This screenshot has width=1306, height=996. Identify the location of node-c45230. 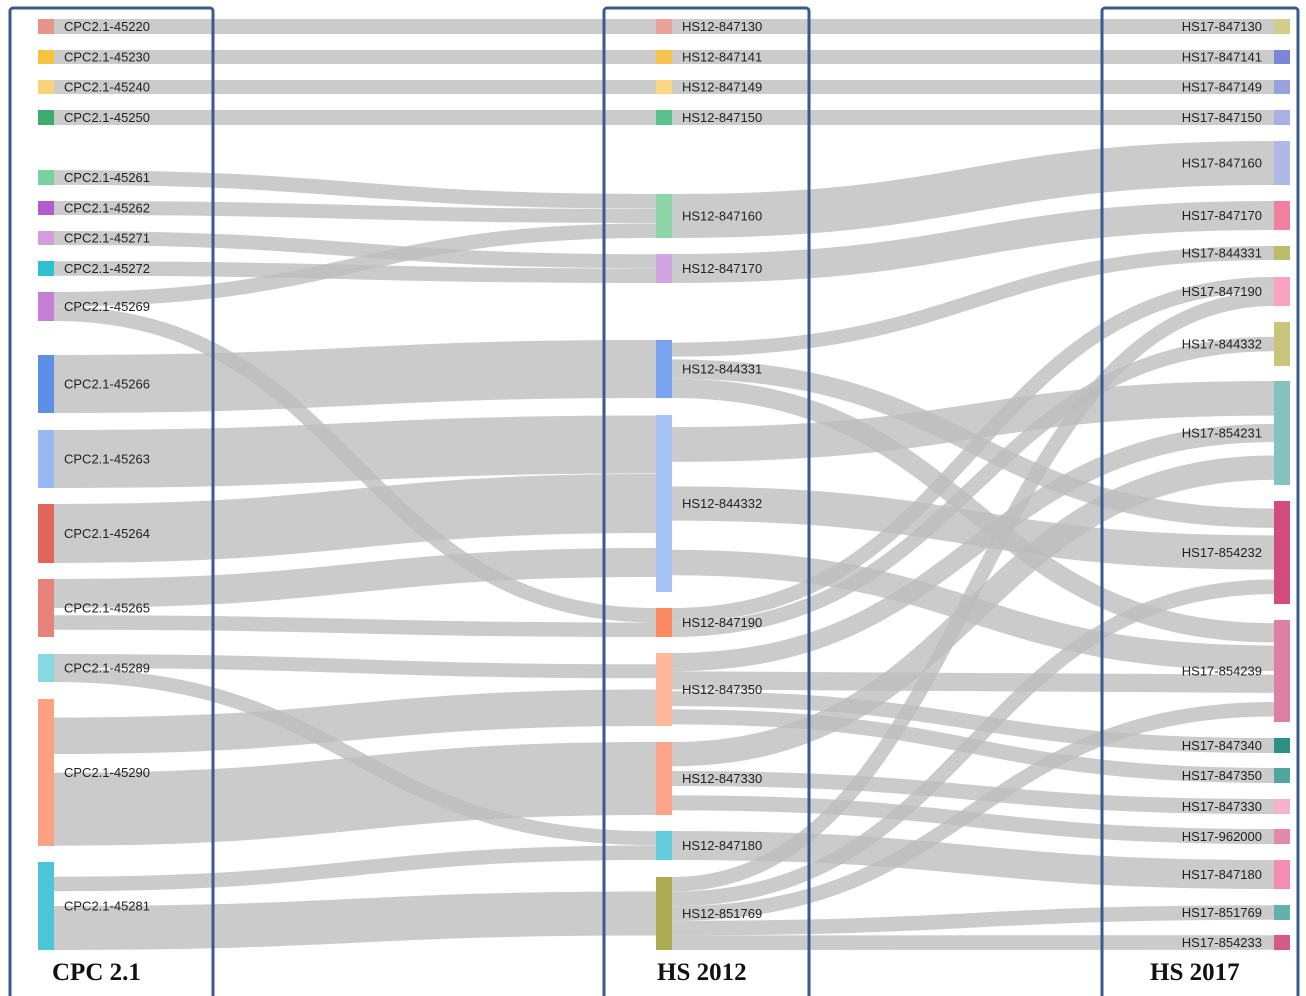
(46, 57).